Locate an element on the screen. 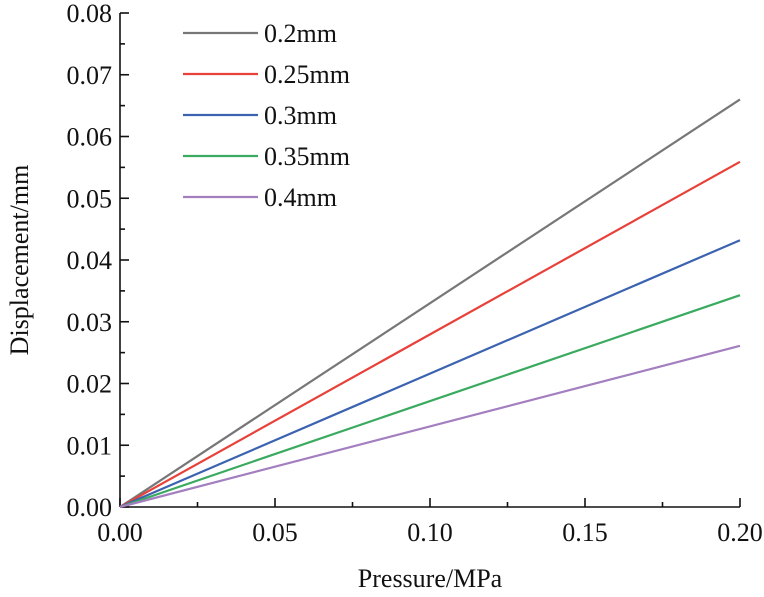  y-tick-label: 0.05 is located at coordinates (90, 198).